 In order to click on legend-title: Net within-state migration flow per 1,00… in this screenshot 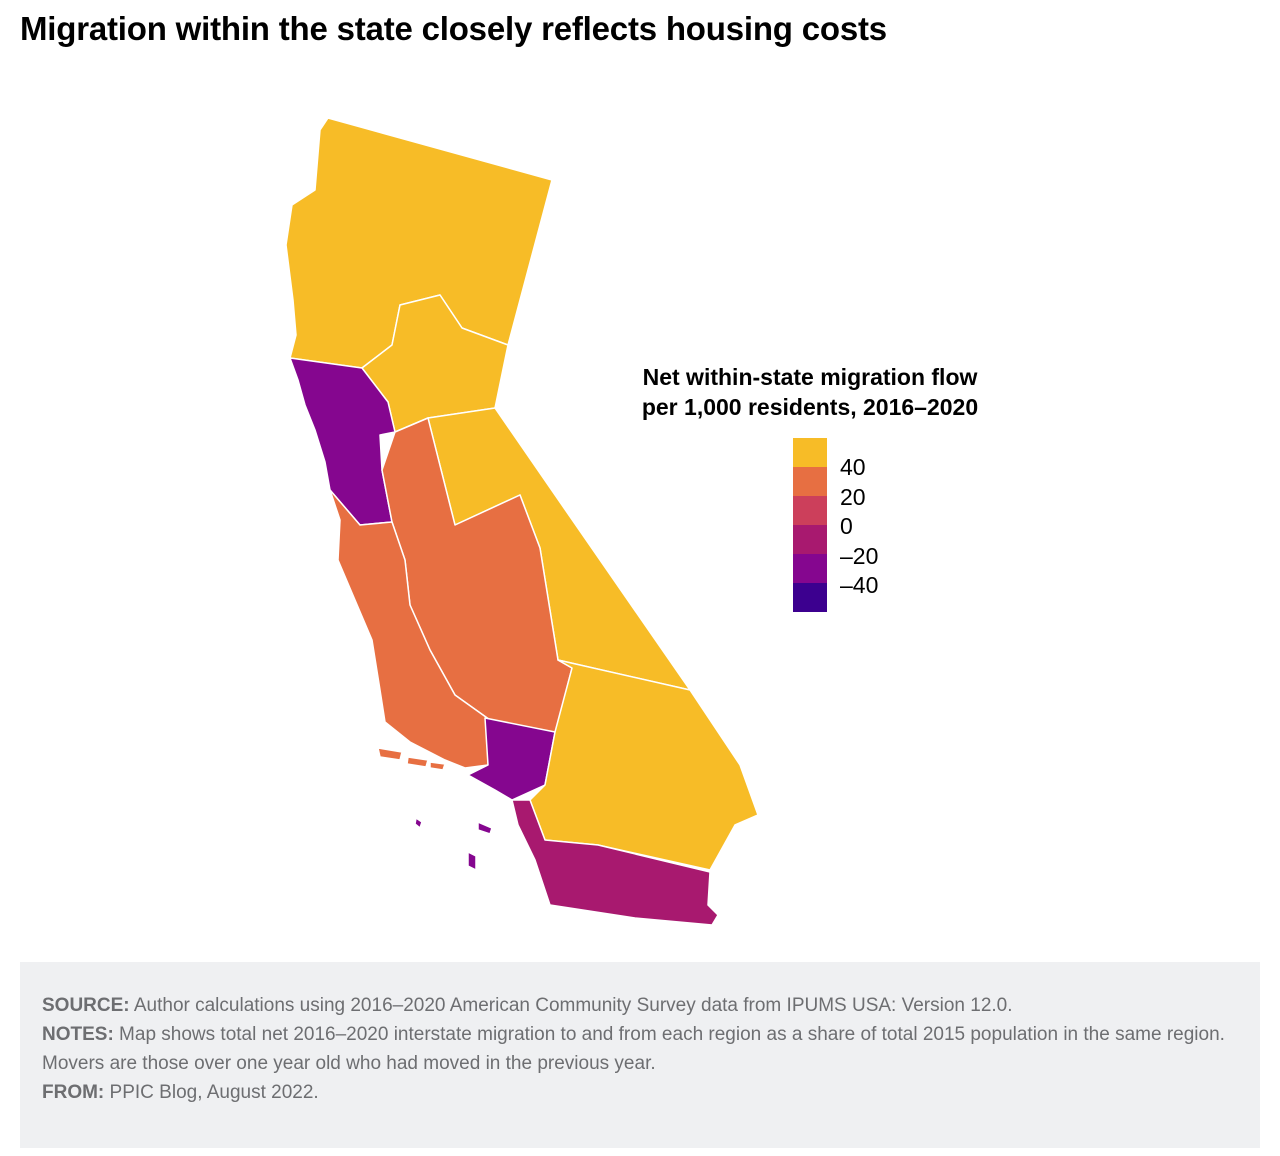, I will do `click(810, 392)`.